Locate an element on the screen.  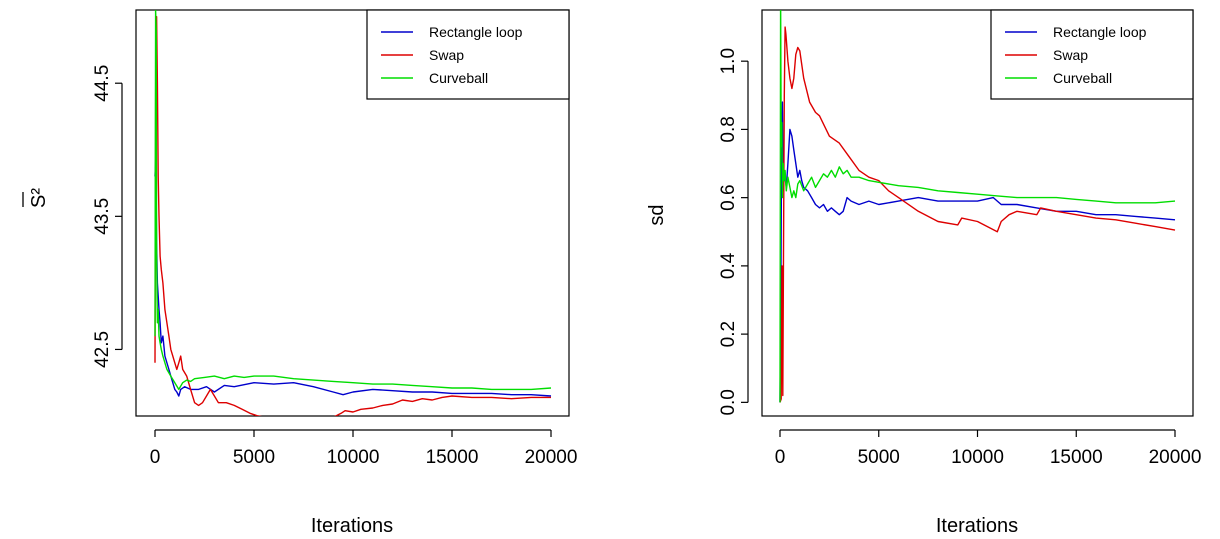
y-tick-label: 43.5 is located at coordinates (102, 216).